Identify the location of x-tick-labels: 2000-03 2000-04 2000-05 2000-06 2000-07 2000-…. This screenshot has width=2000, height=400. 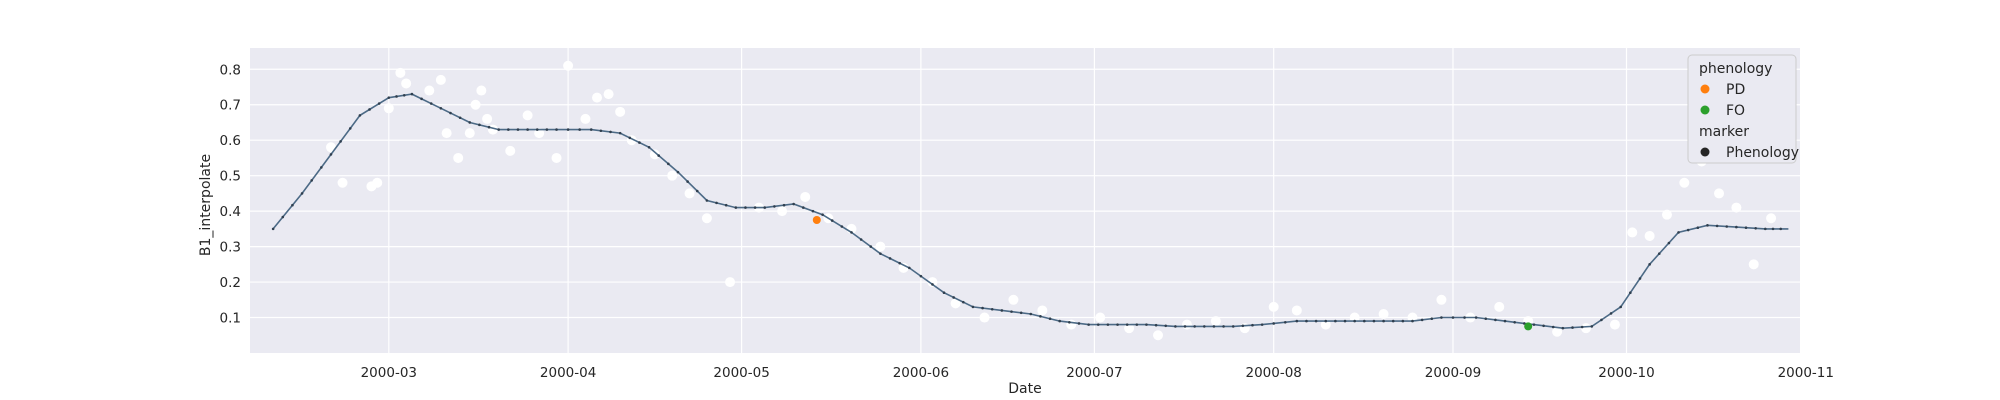
(1097, 373).